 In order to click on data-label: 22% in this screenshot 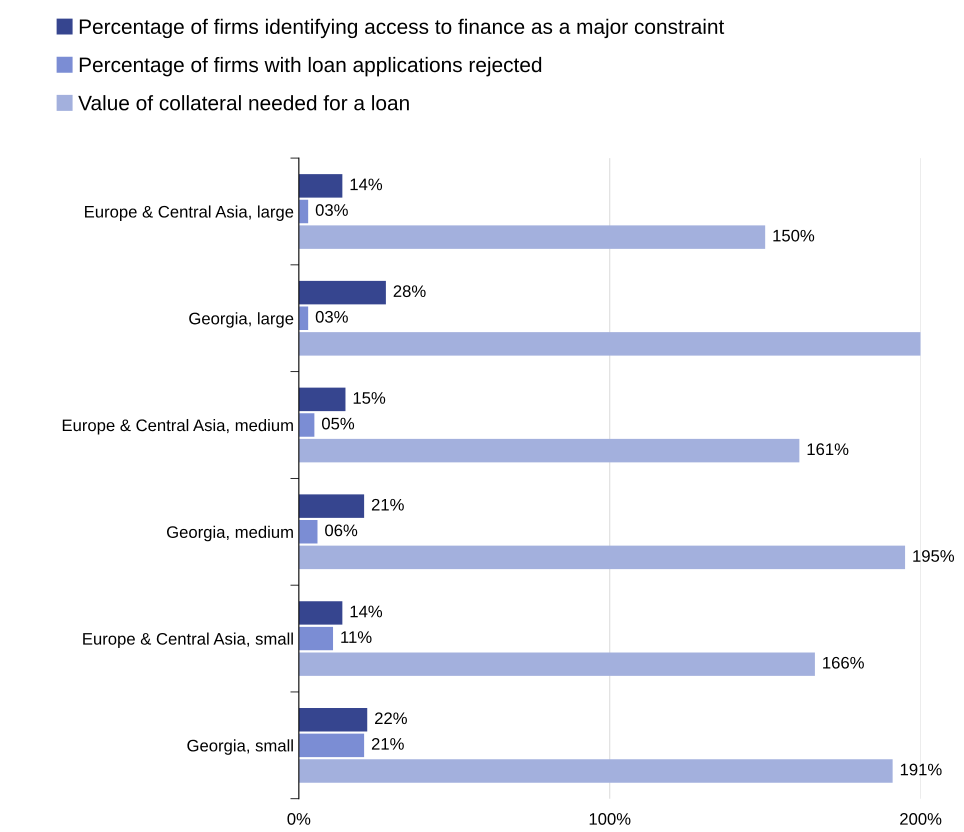, I will do `click(391, 718)`.